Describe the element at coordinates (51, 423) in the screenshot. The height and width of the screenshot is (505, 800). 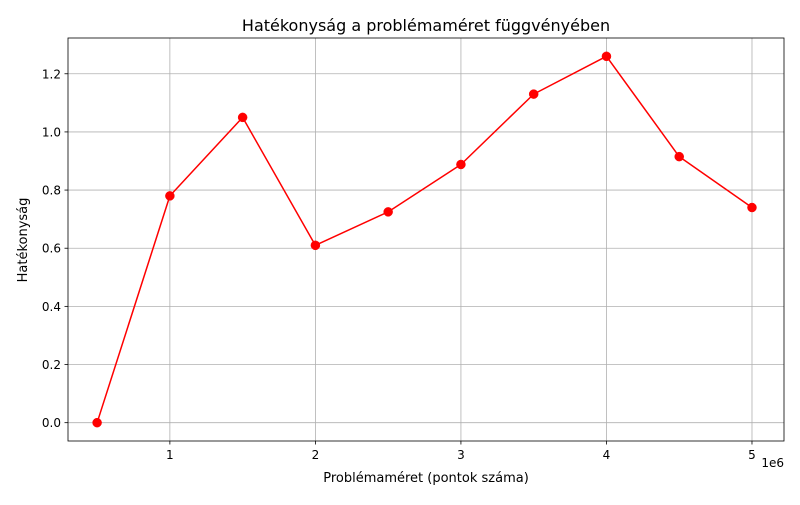
I see `y-tick-label: 0.0` at that location.